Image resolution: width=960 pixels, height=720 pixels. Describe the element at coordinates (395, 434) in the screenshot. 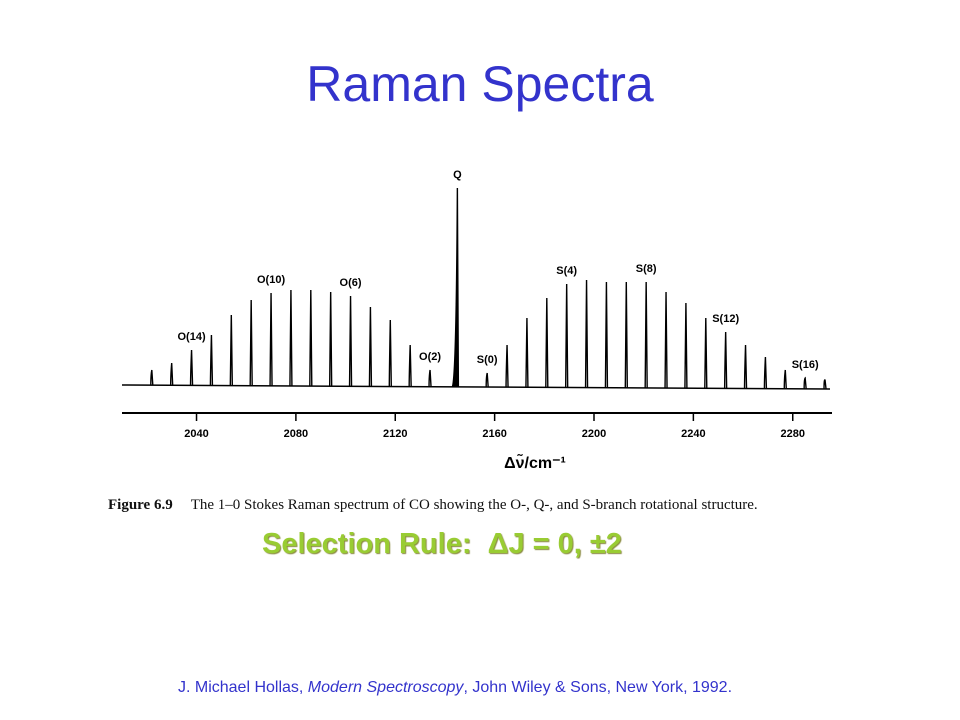

I see `x-tick-label: 2120` at that location.